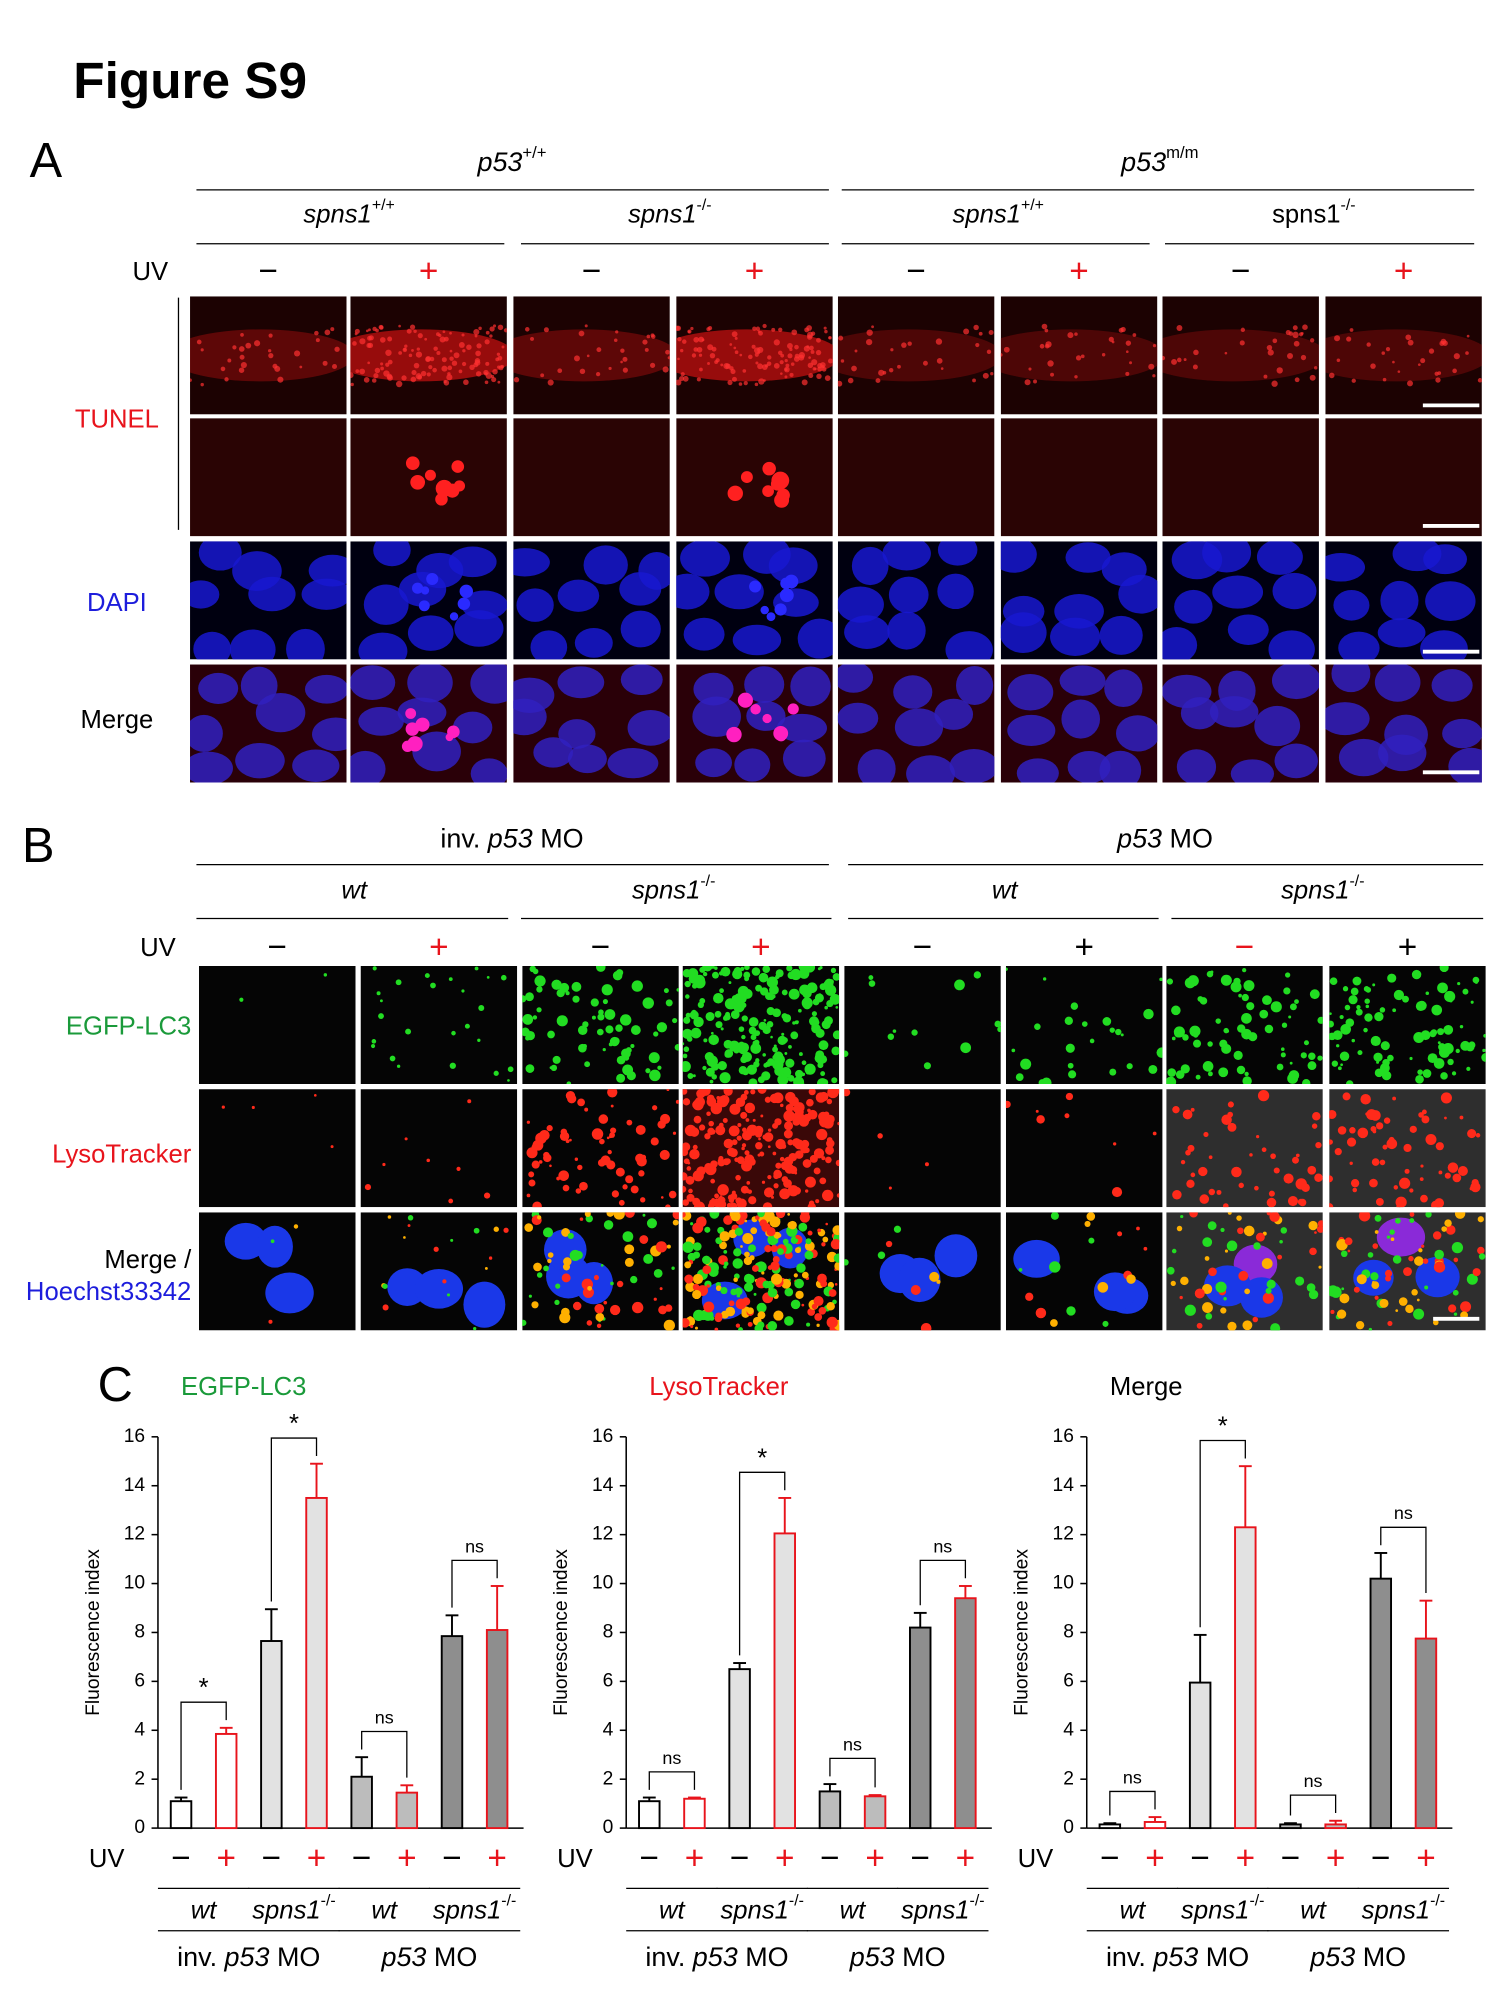 This screenshot has height=2000, width=1500. What do you see at coordinates (328, 1901) in the screenshot?
I see `label-superscript: -/-` at bounding box center [328, 1901].